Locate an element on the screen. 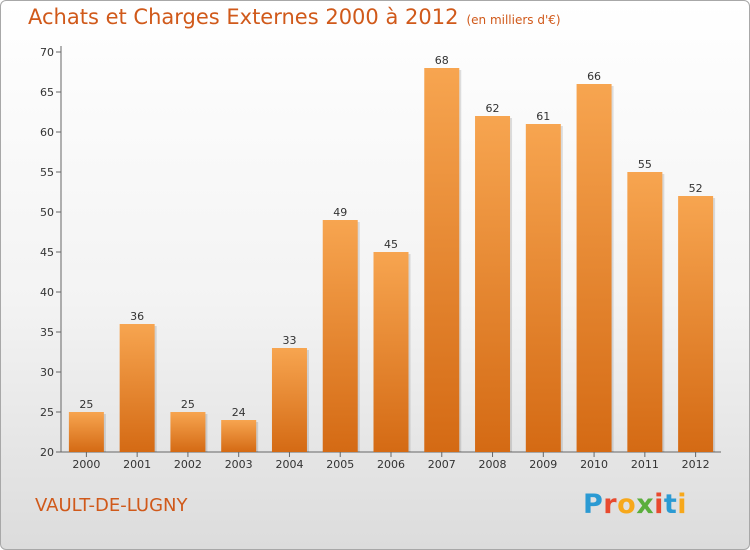 The width and height of the screenshot is (750, 550). y-tick-label: 30 is located at coordinates (47, 372).